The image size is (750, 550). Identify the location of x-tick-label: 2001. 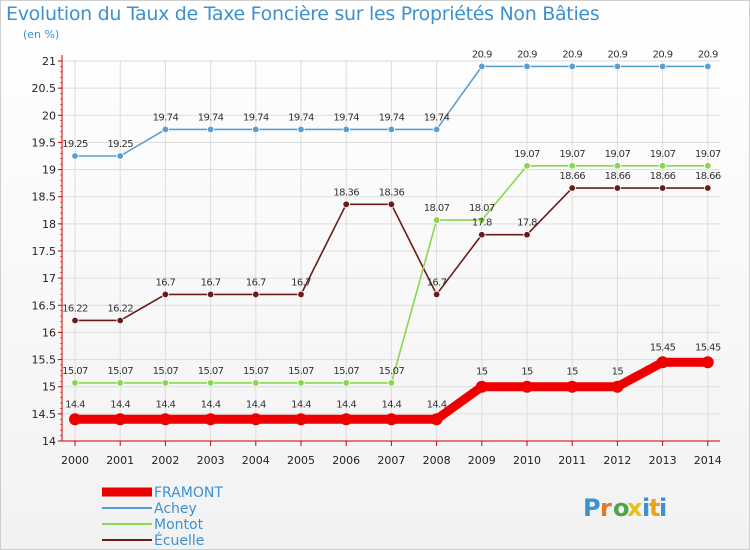
(120, 460).